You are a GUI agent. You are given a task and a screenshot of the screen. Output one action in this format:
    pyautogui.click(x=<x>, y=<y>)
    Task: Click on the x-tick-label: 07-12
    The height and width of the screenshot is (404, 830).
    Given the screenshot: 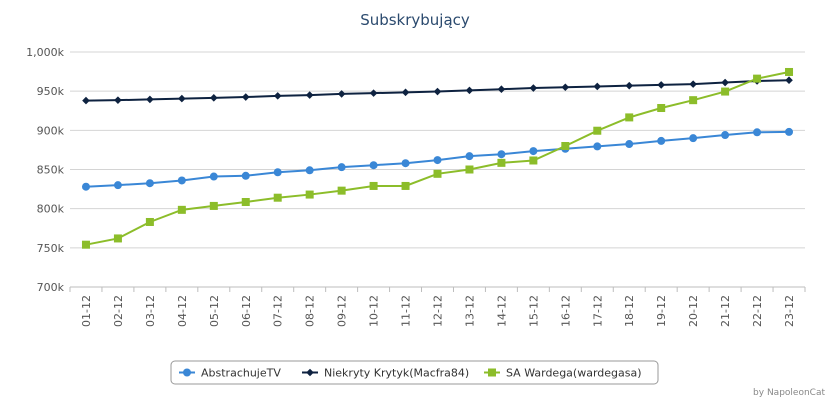 What is the action you would take?
    pyautogui.click(x=278, y=311)
    